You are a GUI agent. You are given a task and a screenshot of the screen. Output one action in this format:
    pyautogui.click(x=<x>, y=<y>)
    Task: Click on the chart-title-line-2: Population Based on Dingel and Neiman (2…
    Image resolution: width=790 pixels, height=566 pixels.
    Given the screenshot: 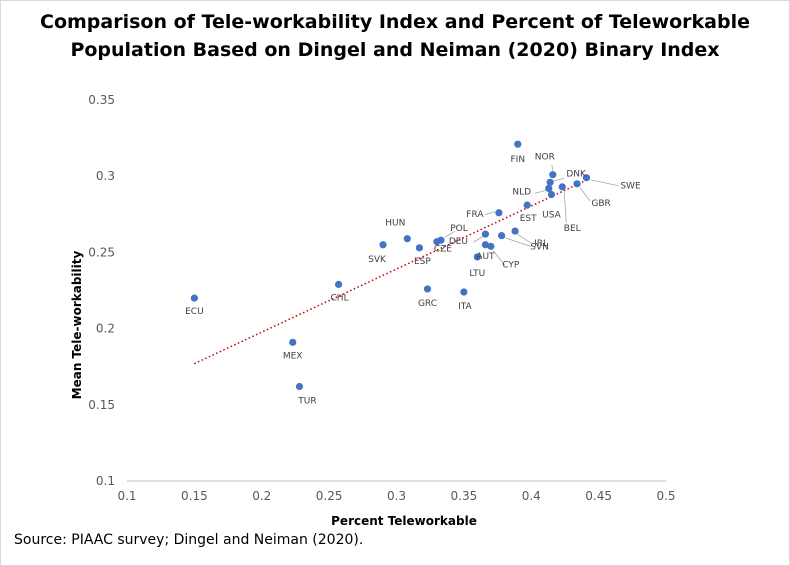 What is the action you would take?
    pyautogui.click(x=395, y=50)
    